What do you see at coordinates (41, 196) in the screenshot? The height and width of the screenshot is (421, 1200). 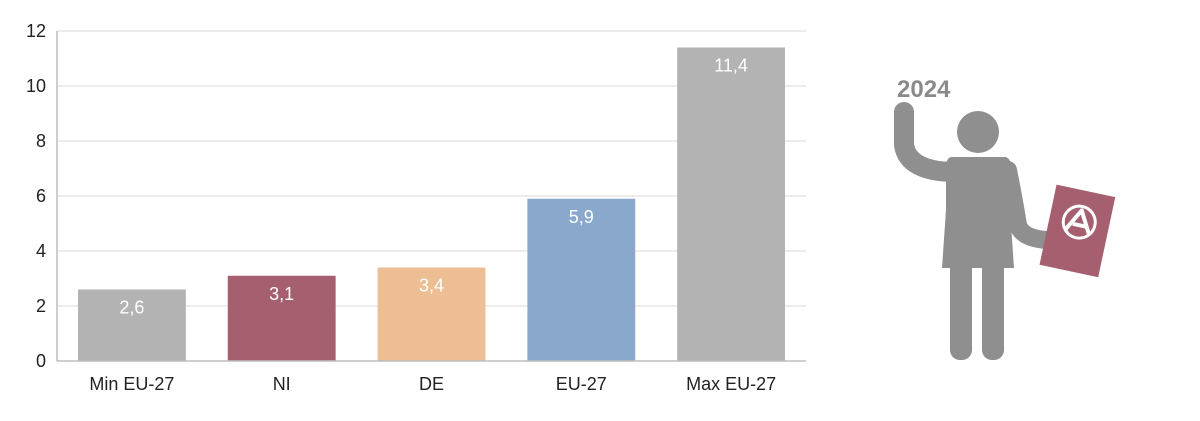 I see `y-tick-label: 6` at bounding box center [41, 196].